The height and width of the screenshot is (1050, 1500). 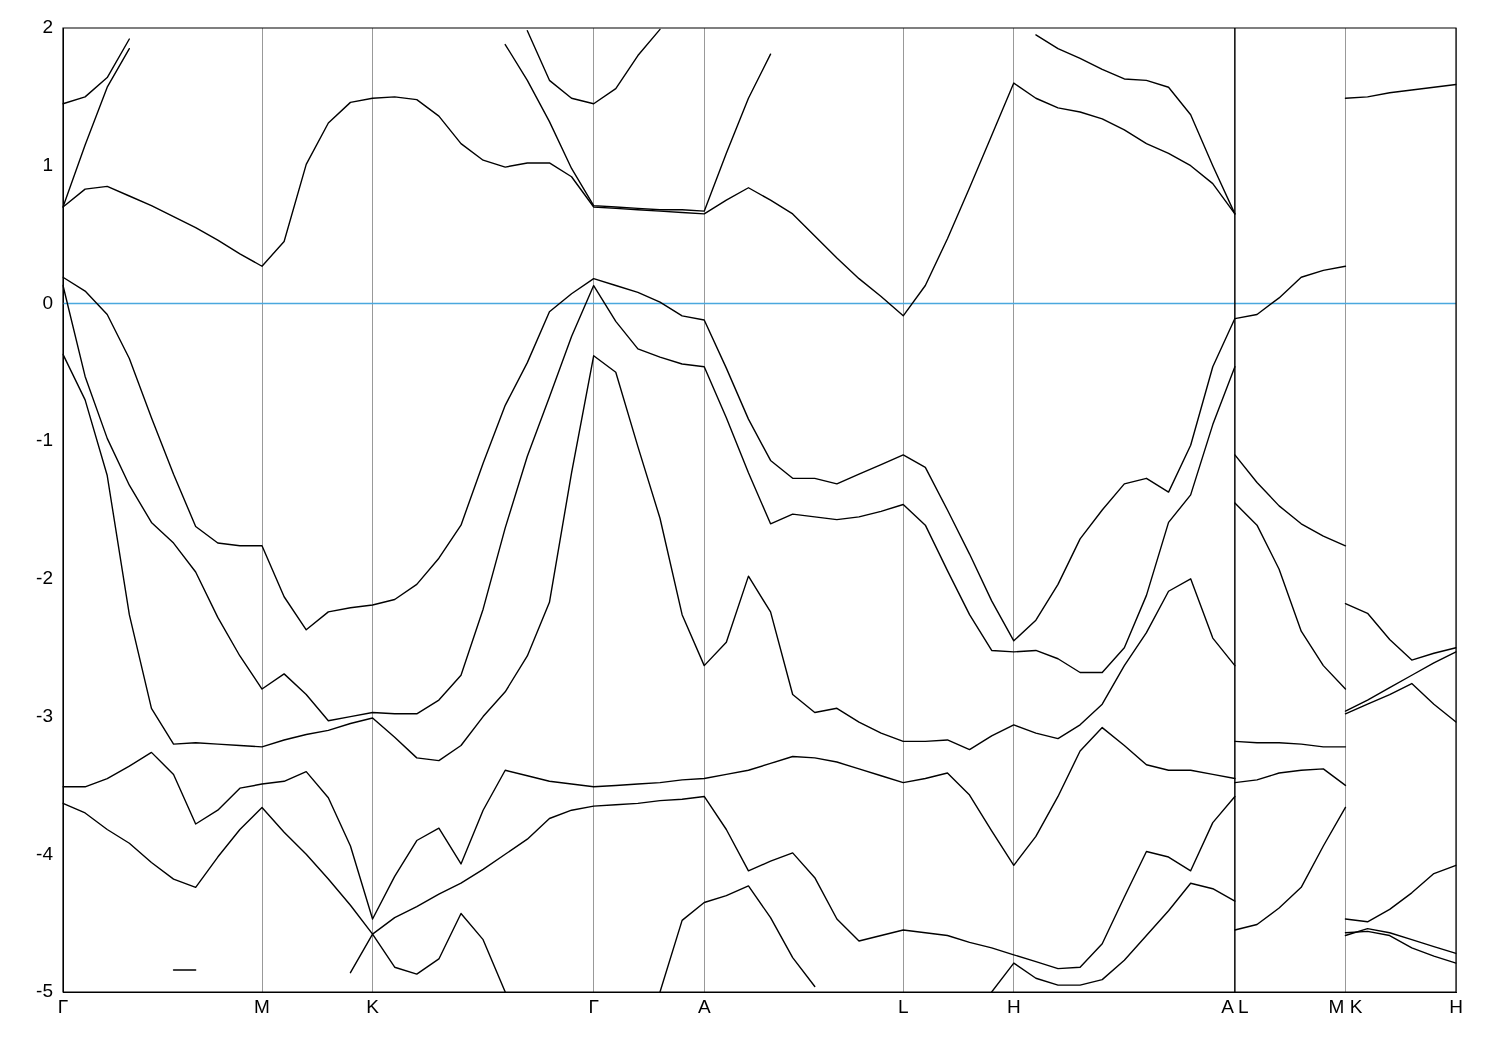 What do you see at coordinates (373, 1006) in the screenshot?
I see `x-tick-label: K` at bounding box center [373, 1006].